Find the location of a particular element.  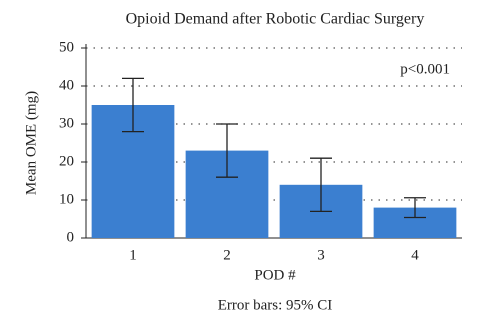

y-tick-label: 0 is located at coordinates (71, 237).